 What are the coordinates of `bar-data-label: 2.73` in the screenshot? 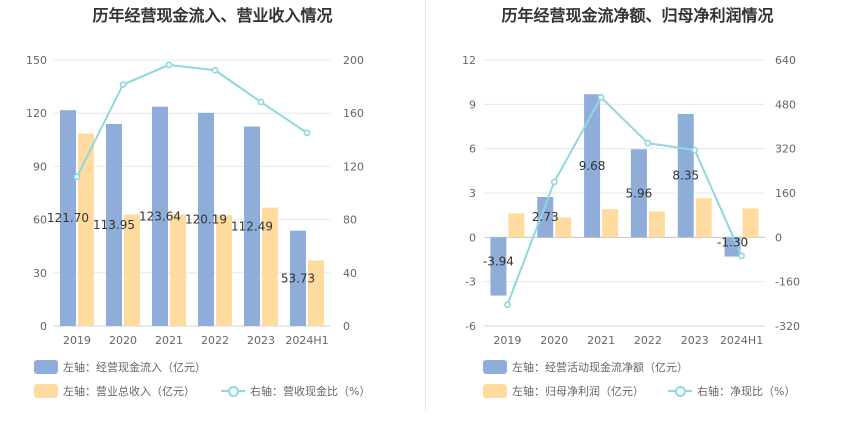 It's located at (545, 217).